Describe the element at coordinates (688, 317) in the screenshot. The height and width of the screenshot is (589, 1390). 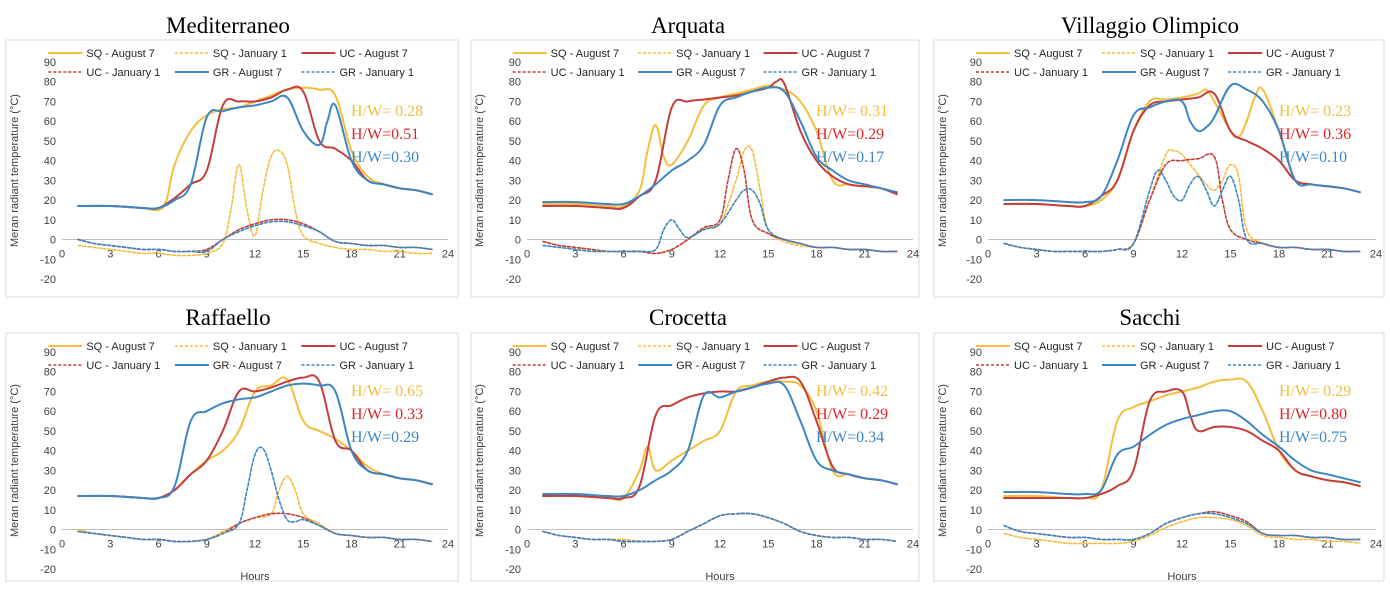
I see `chart-title: Crocetta` at that location.